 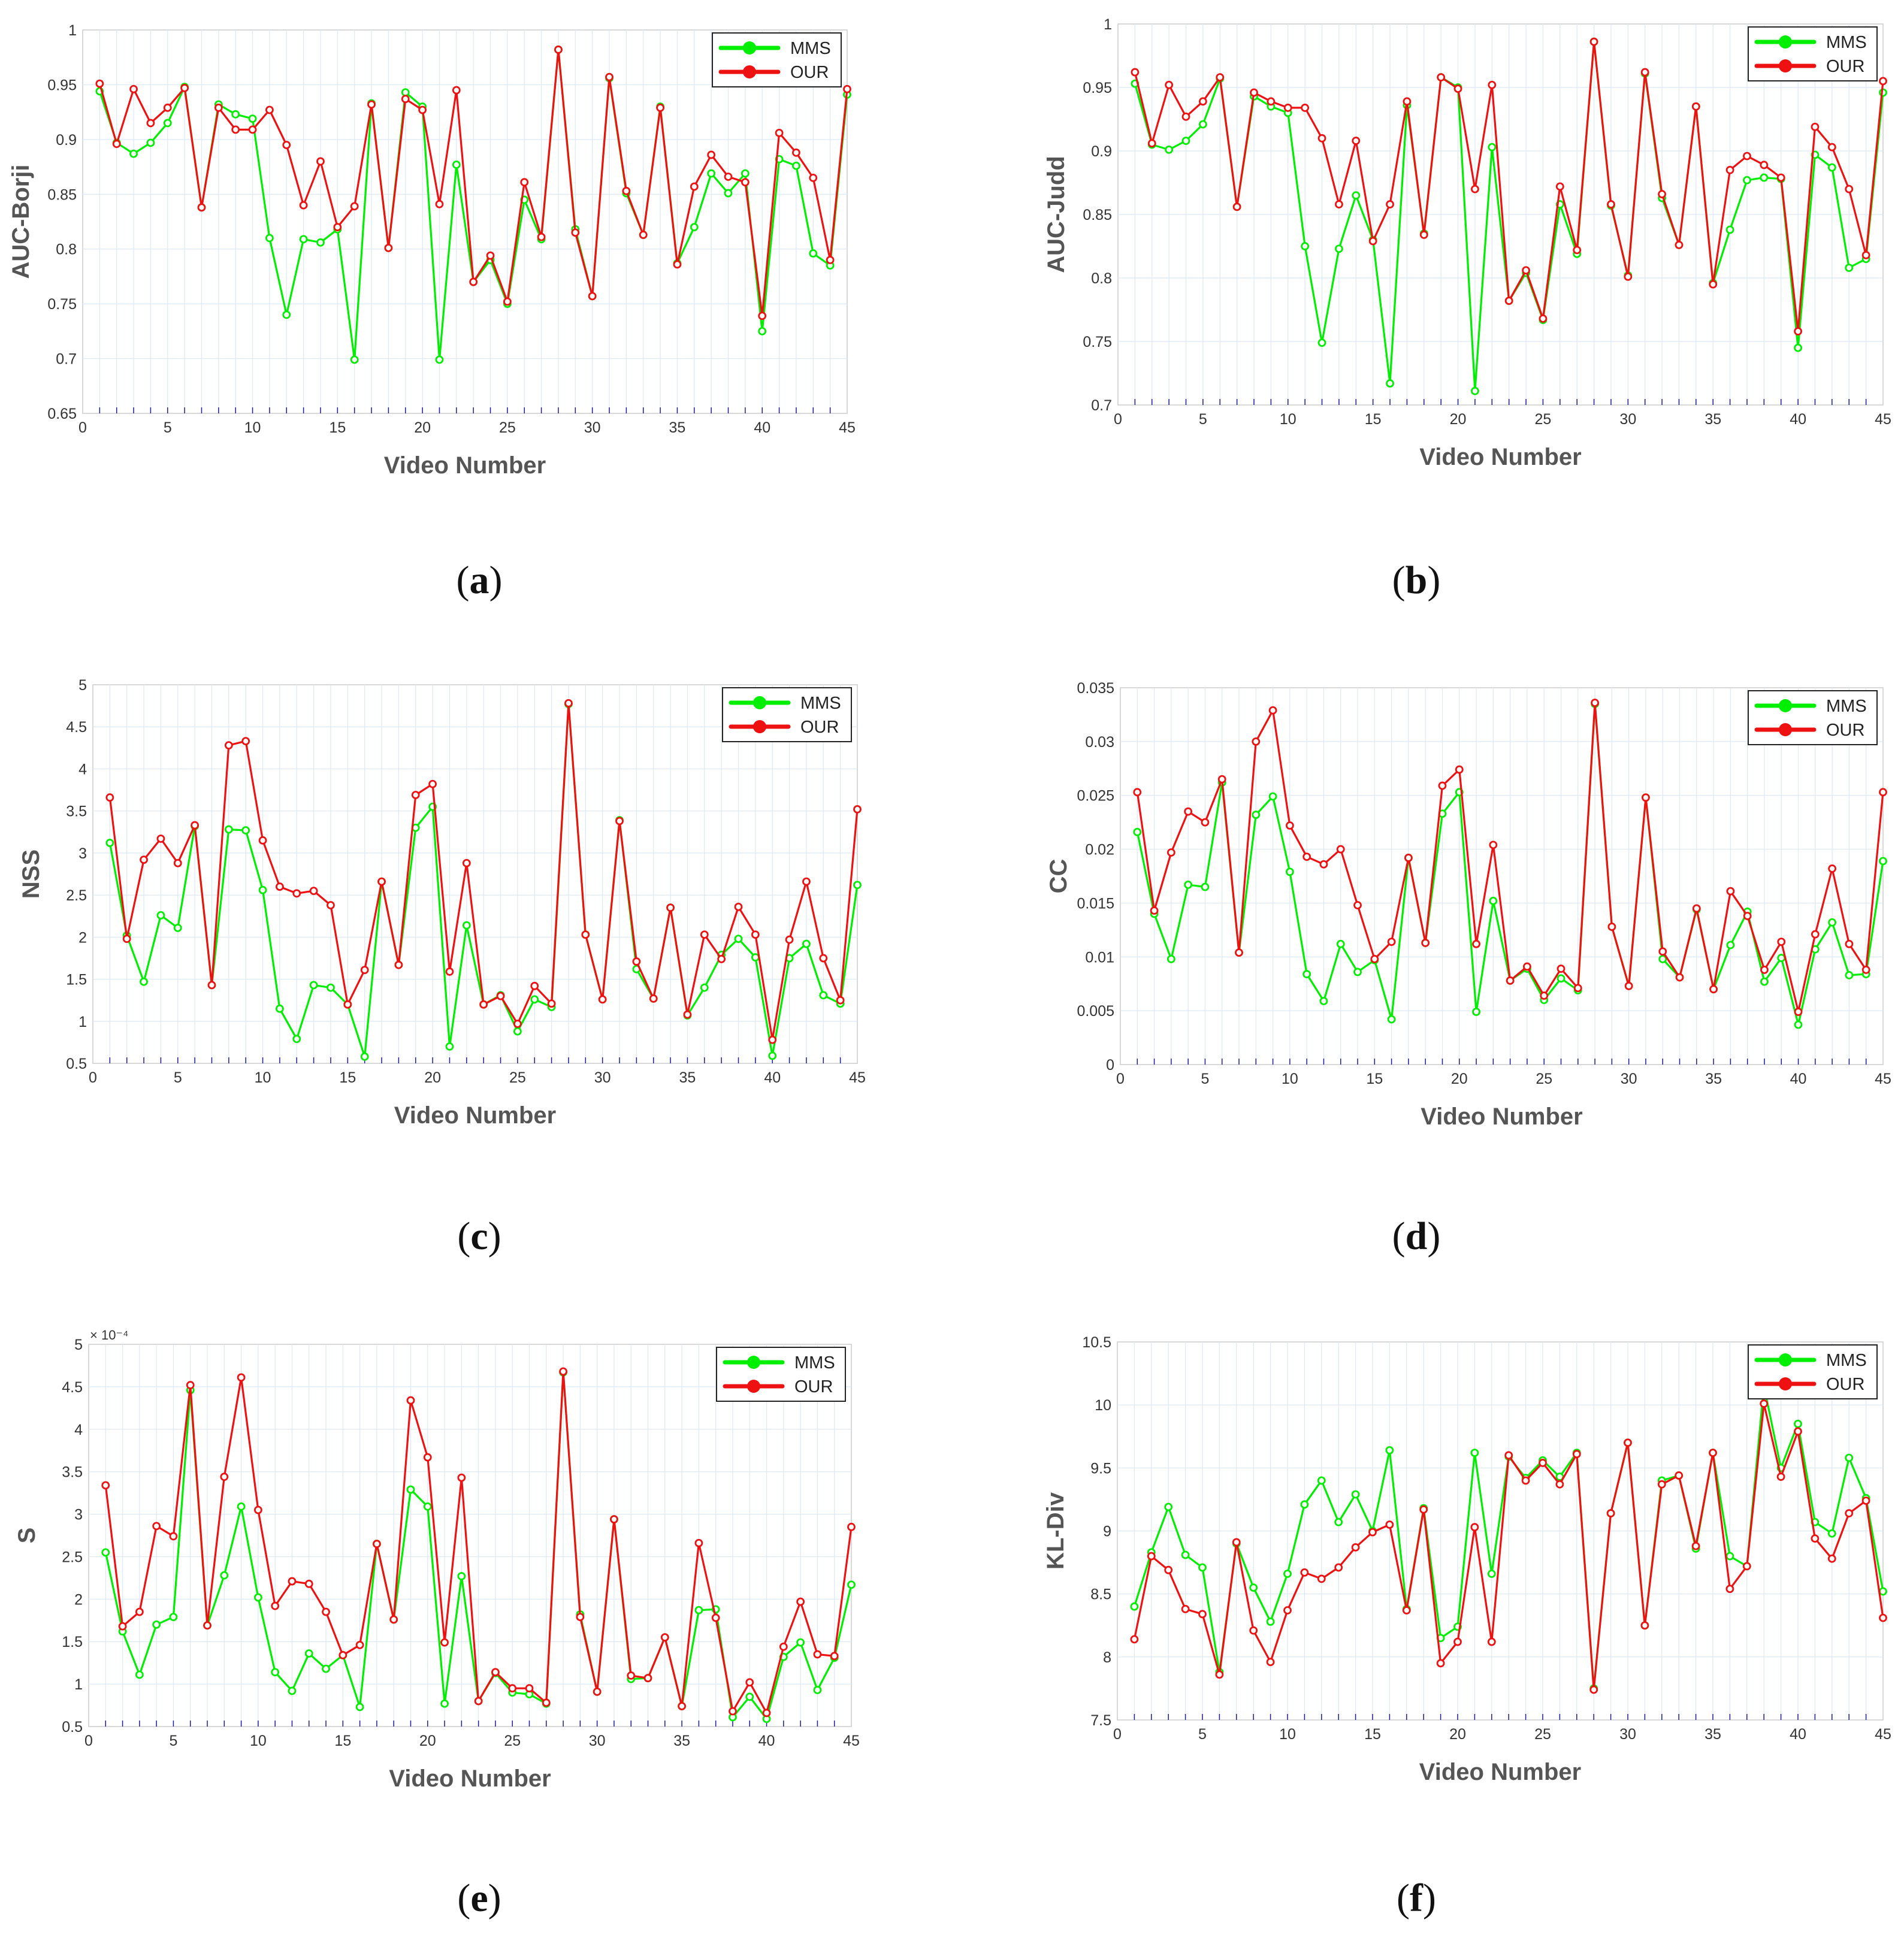 What do you see at coordinates (1097, 342) in the screenshot?
I see `y-tick-label: 0.75` at bounding box center [1097, 342].